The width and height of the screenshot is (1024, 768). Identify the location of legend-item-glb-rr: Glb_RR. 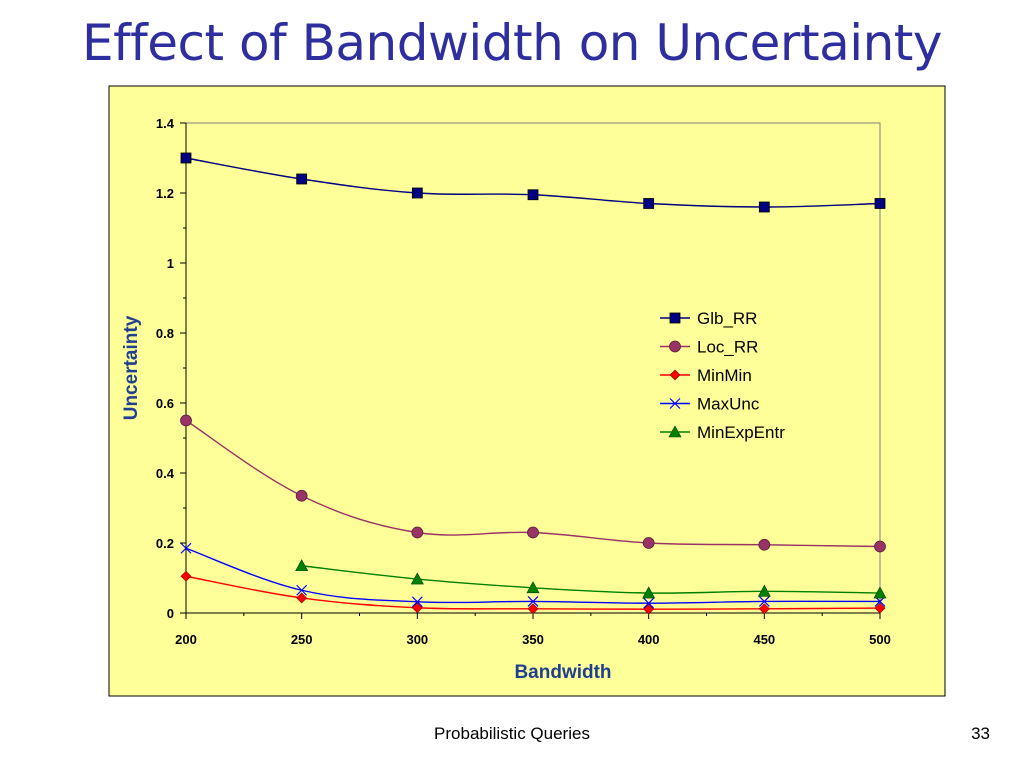
(708, 318).